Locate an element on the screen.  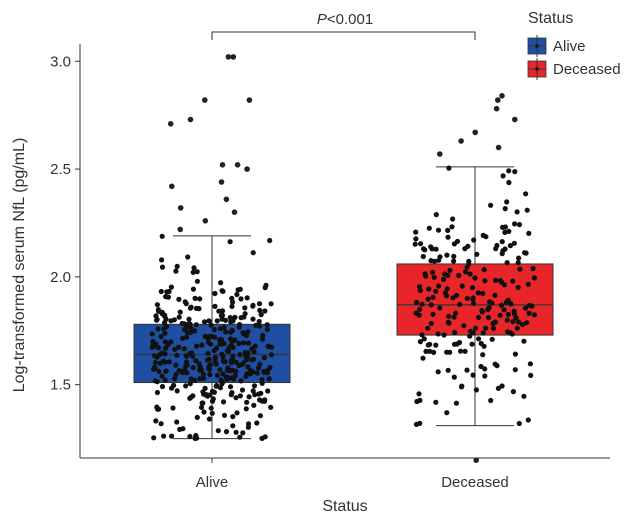
p-prefix: P is located at coordinates (322, 19).